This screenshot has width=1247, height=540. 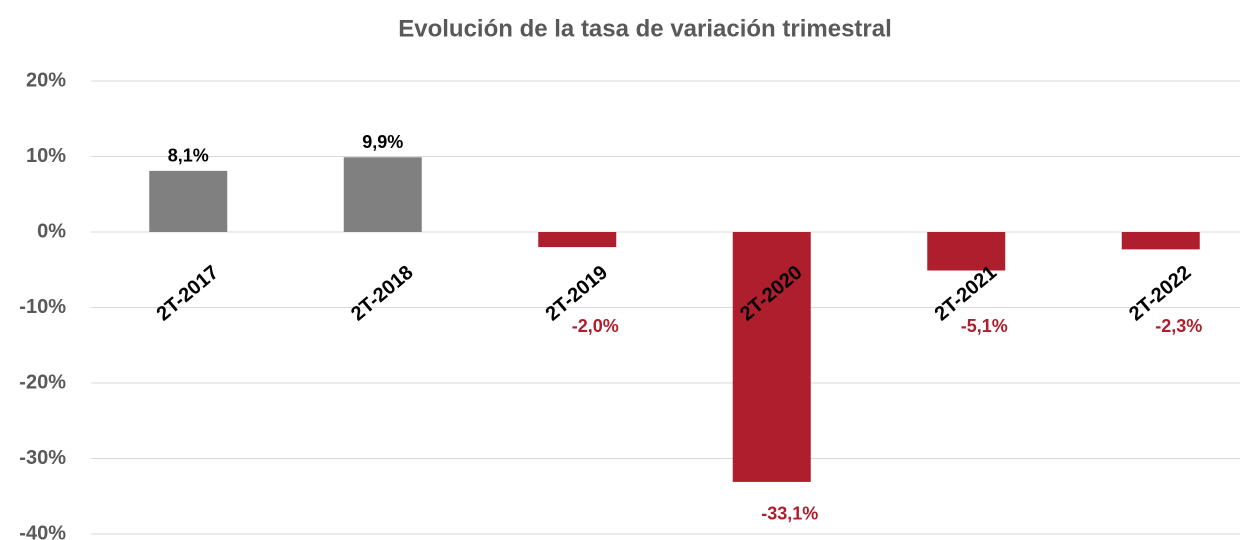 I want to click on y-tick-label: -30%, so click(x=42, y=458).